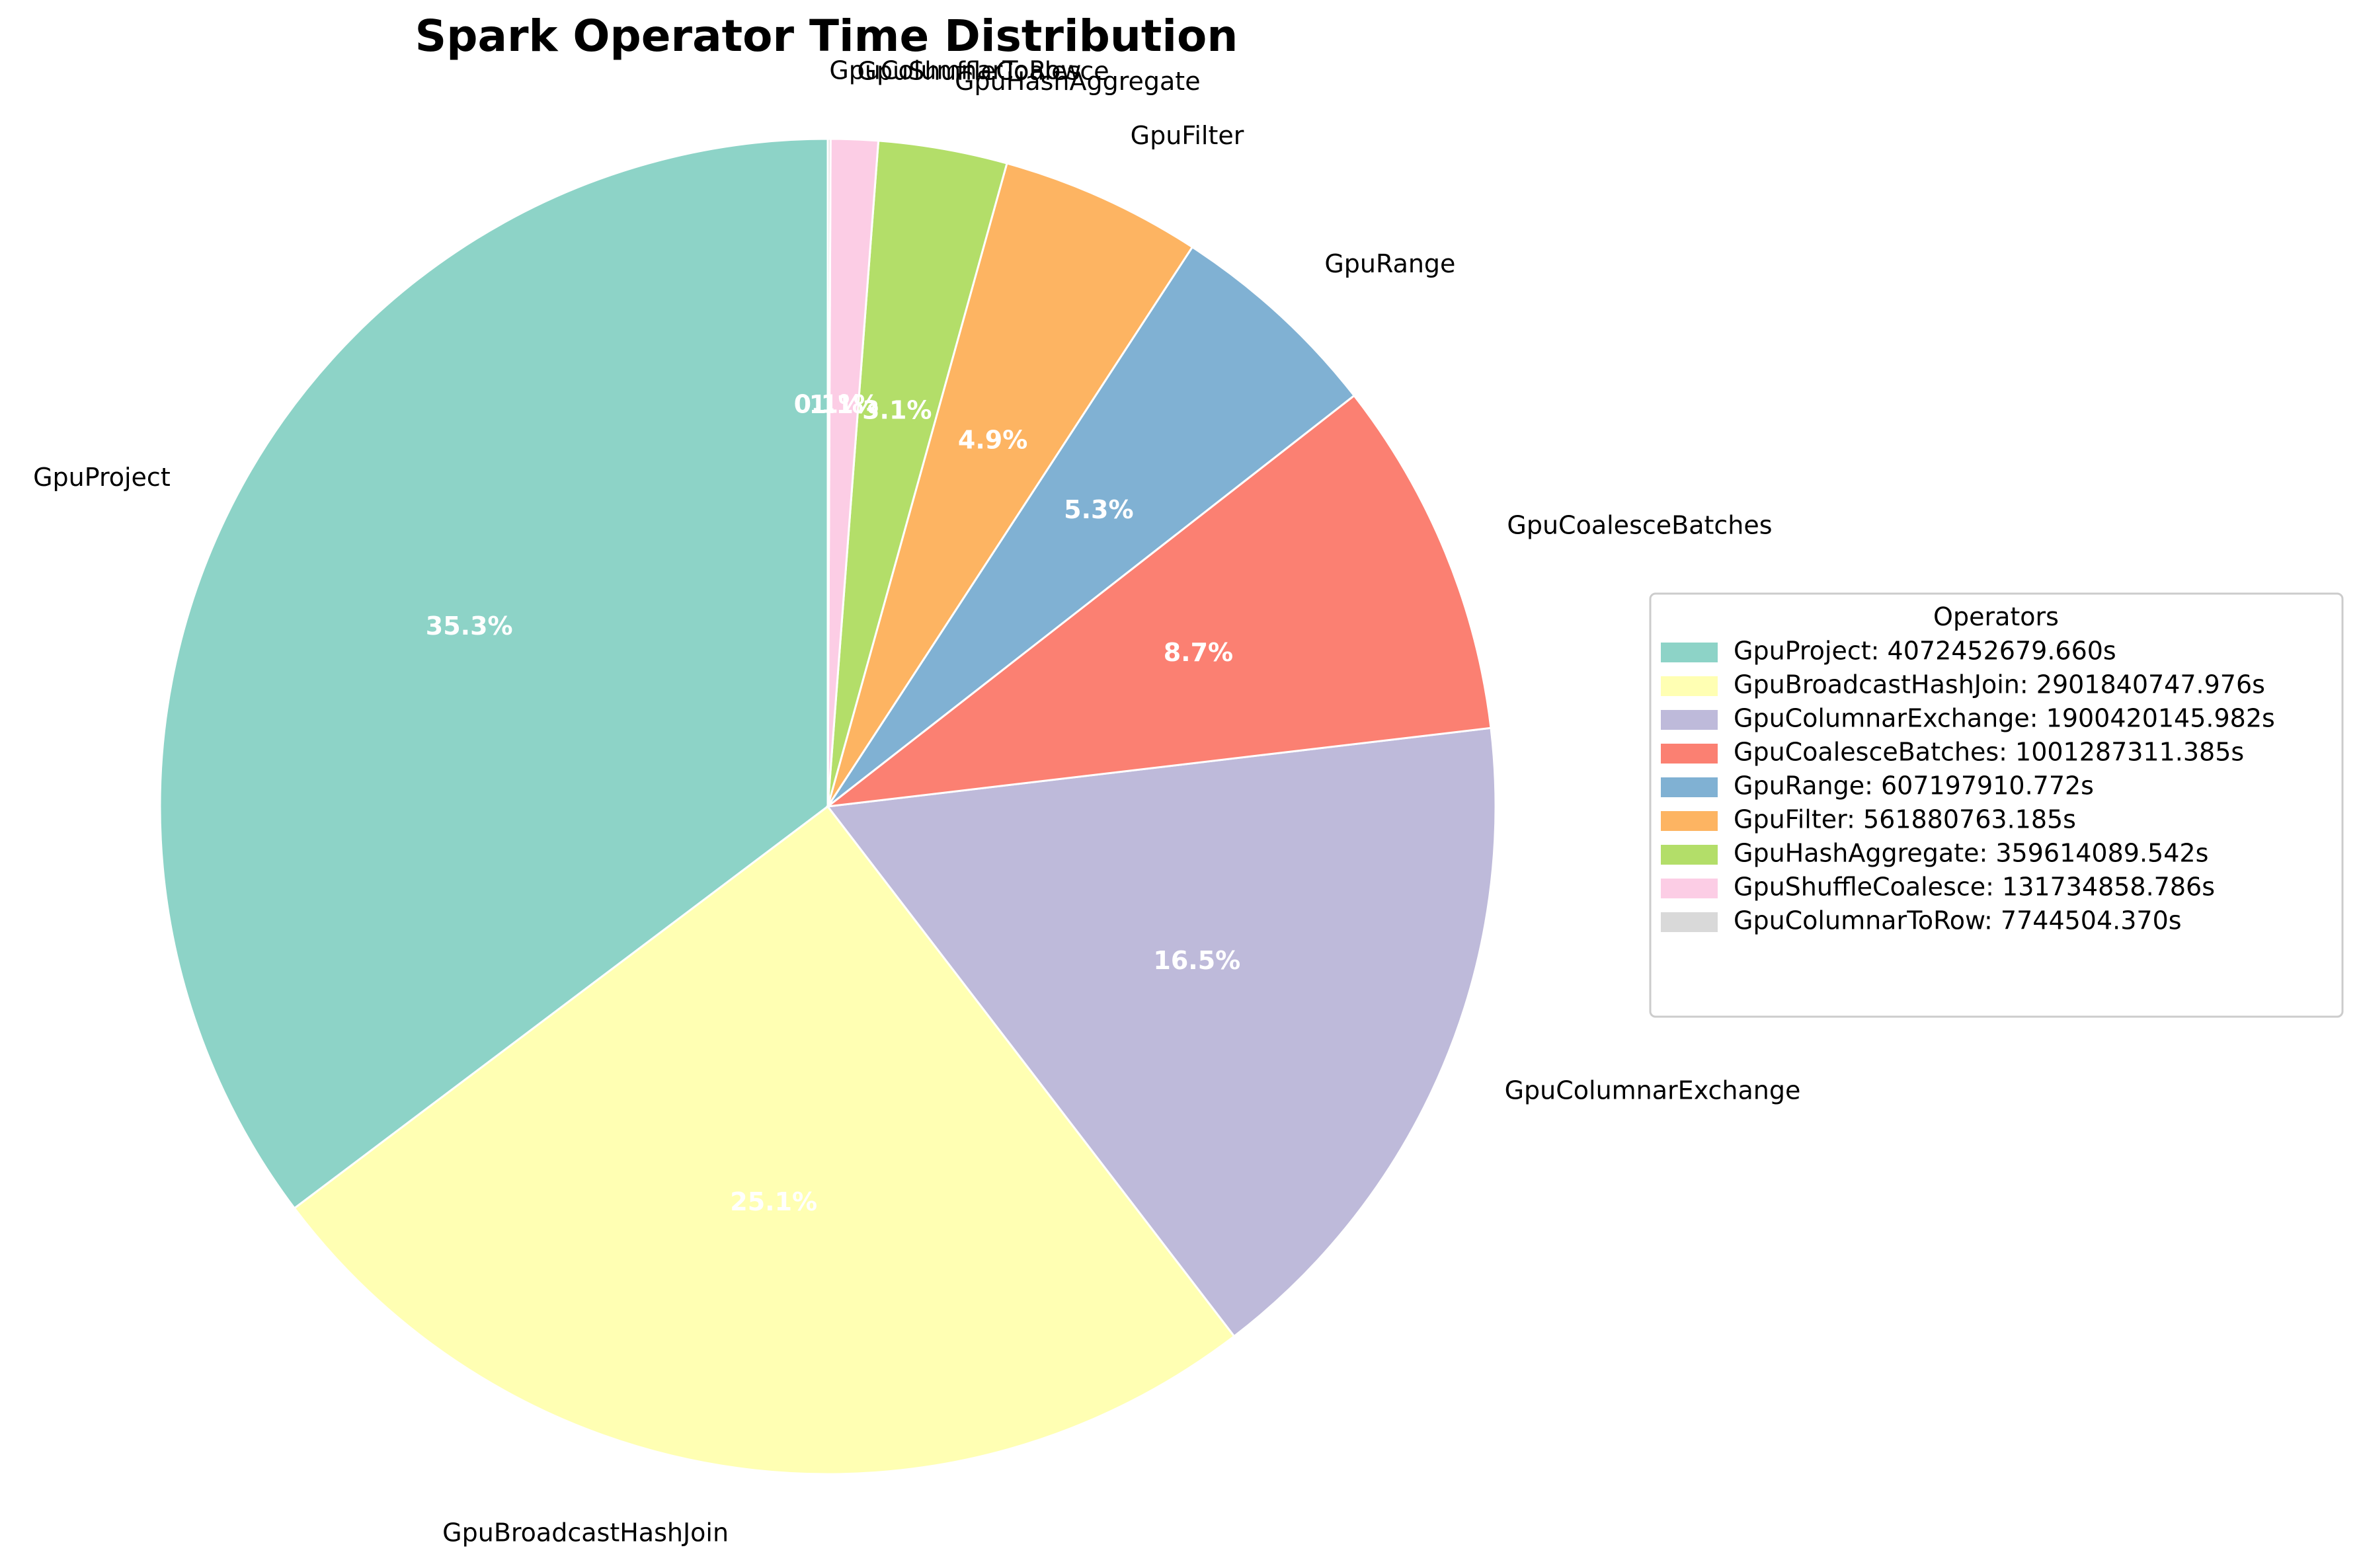  Describe the element at coordinates (1689, 686) in the screenshot. I see `legend-swatch-gpubroadcasthashjoin` at that location.